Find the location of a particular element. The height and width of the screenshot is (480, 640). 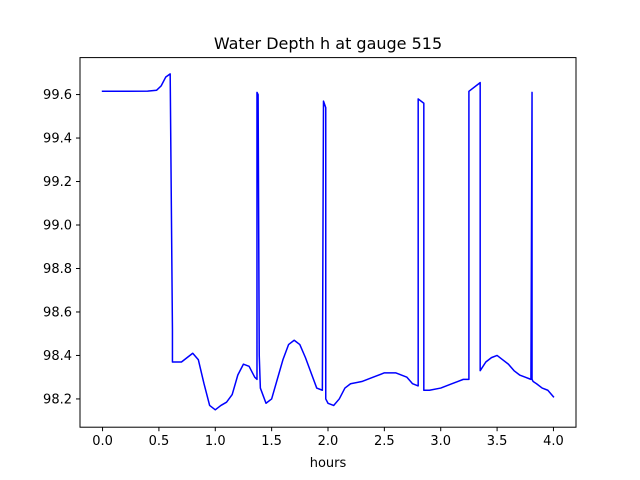

x-tick-label: 2.0 is located at coordinates (328, 441).